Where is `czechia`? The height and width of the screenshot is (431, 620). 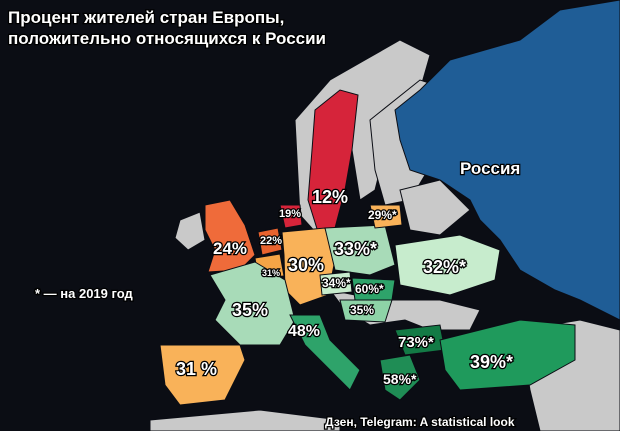 czechia is located at coordinates (336, 283).